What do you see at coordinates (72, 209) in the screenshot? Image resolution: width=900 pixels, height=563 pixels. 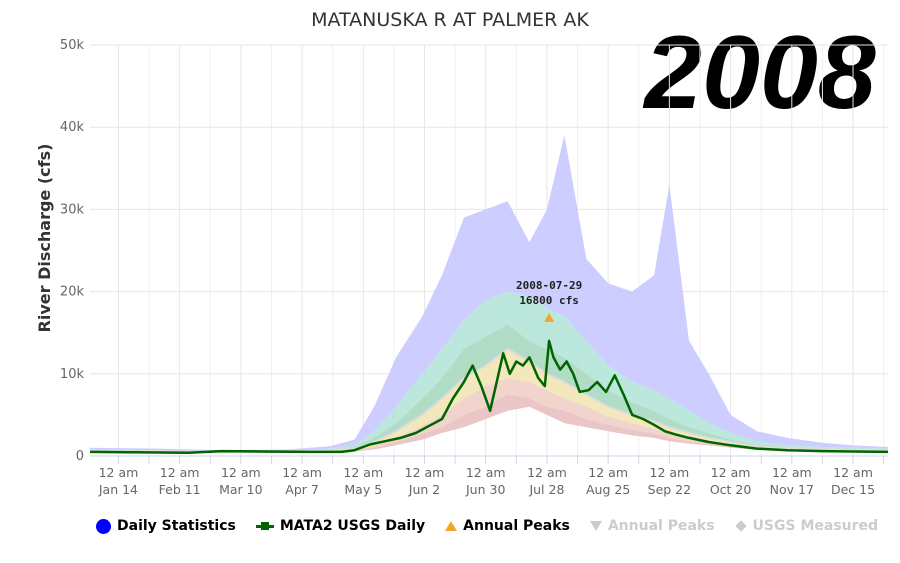 I see `y-tick-label: 30k` at bounding box center [72, 209].